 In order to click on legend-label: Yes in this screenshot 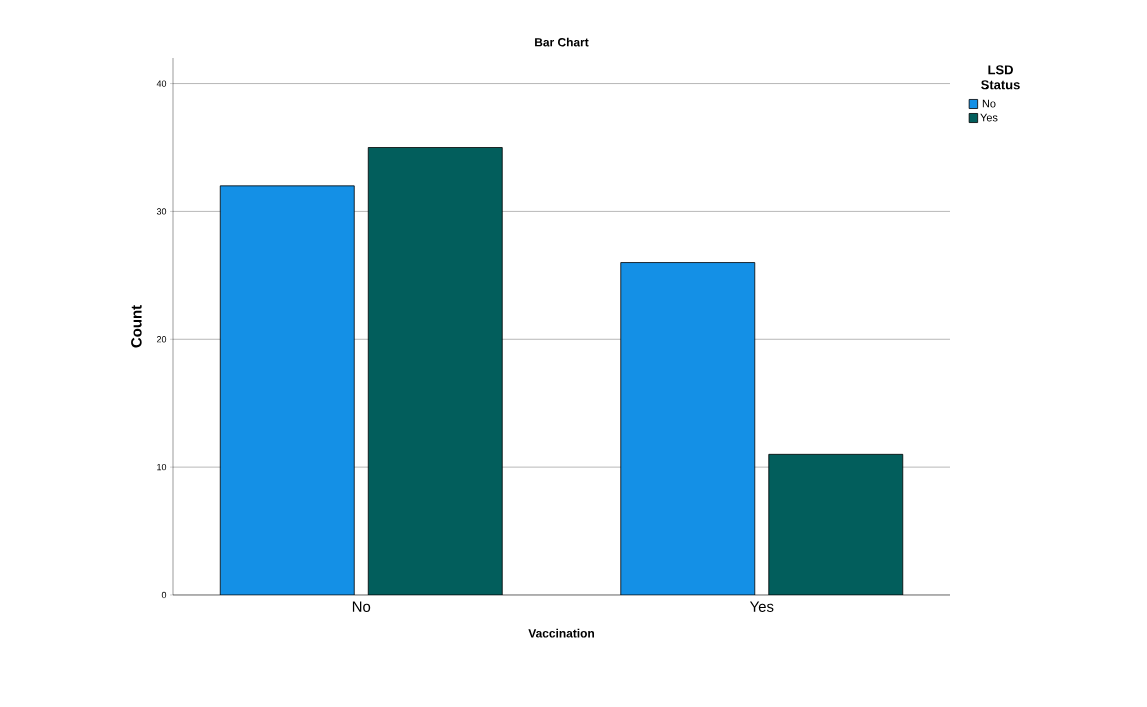, I will do `click(989, 117)`.